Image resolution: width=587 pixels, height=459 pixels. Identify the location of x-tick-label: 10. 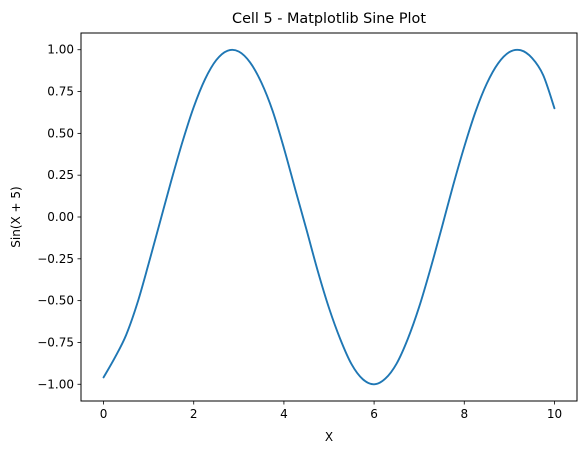
(554, 414).